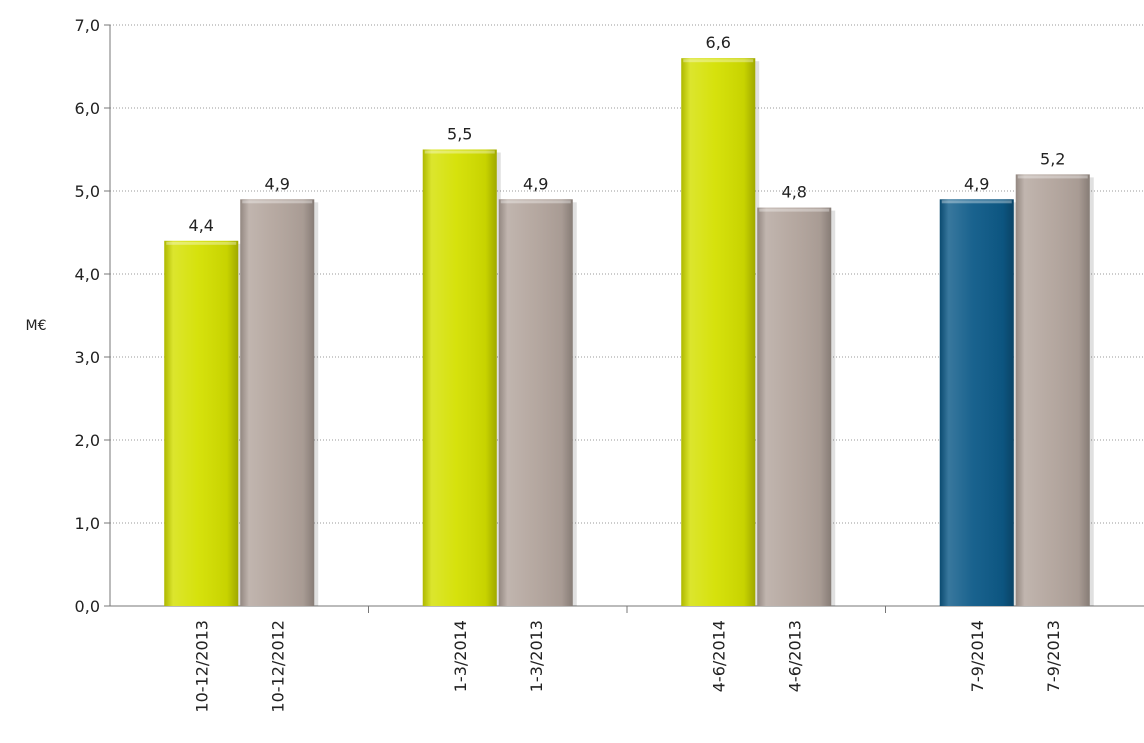 The width and height of the screenshot is (1144, 743). What do you see at coordinates (201, 225) in the screenshot?
I see `data-label: 4,4` at bounding box center [201, 225].